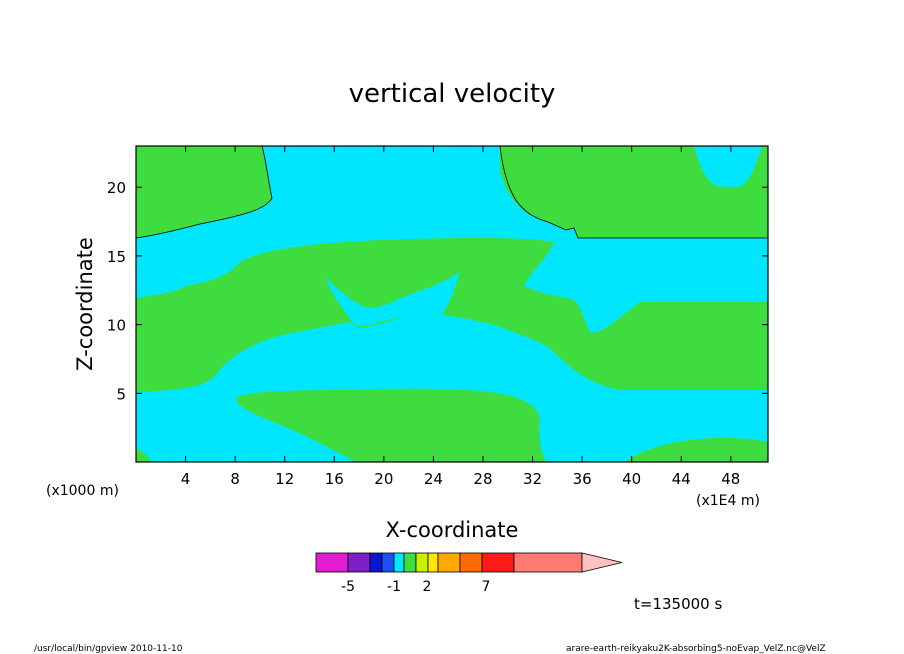 The height and width of the screenshot is (654, 904). Describe the element at coordinates (452, 530) in the screenshot. I see `x-axis-label: X-coordinate` at that location.